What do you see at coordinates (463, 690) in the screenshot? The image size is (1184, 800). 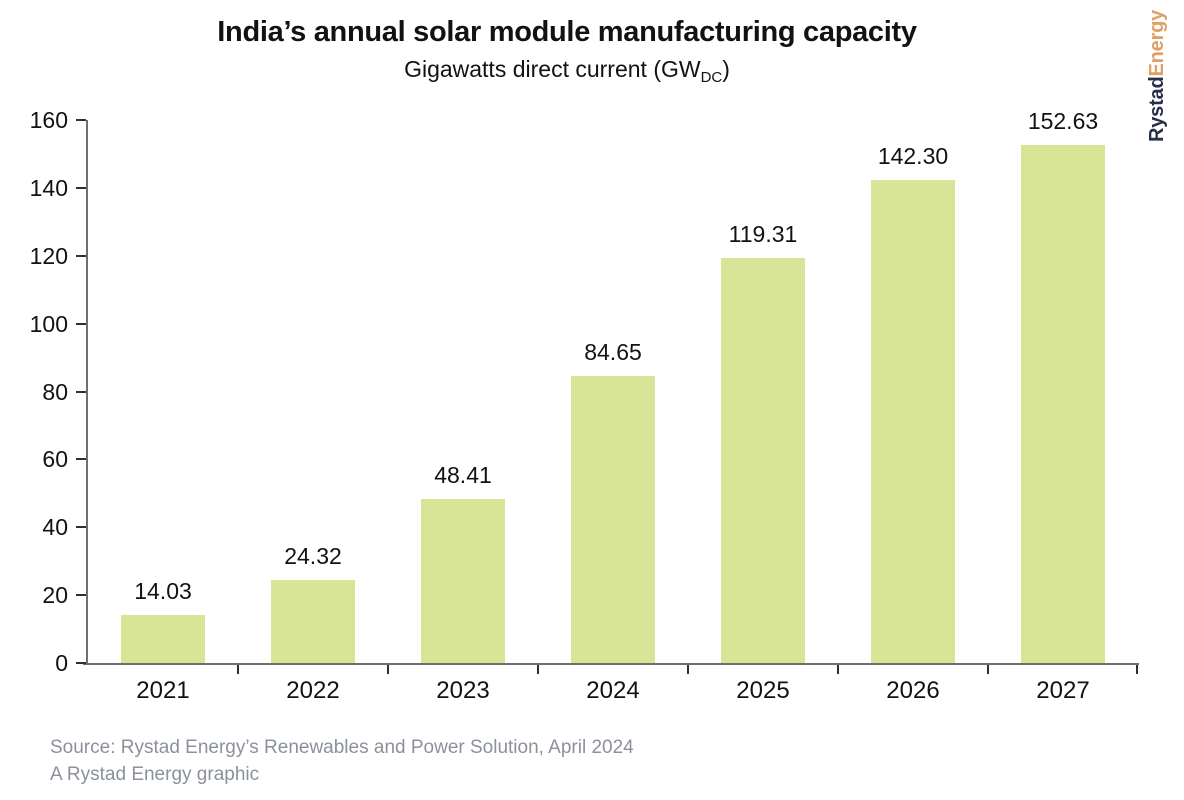 I see `x-tick-label-2023: 2023` at bounding box center [463, 690].